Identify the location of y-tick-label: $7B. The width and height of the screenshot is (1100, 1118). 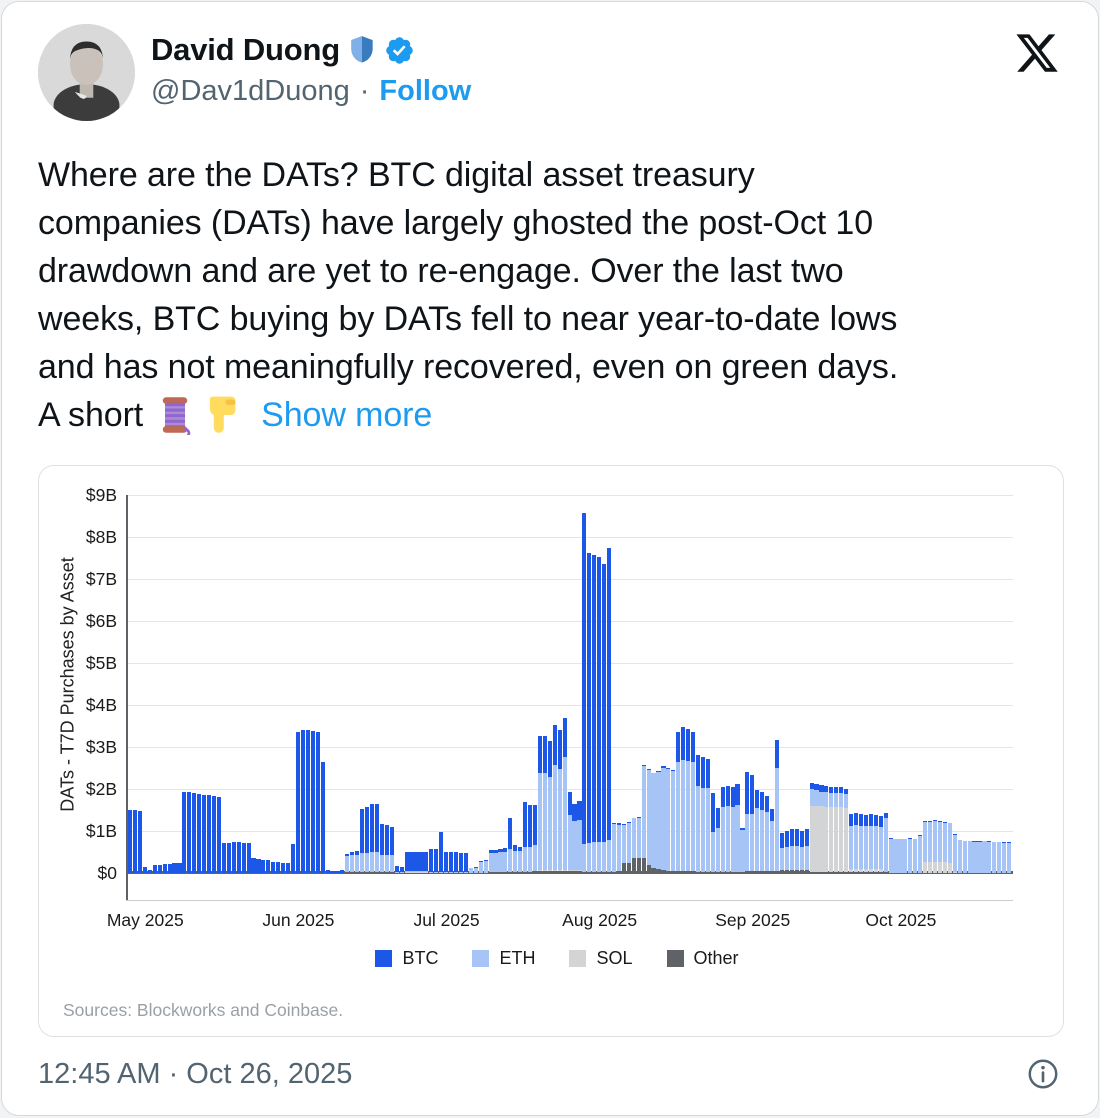
(84, 579).